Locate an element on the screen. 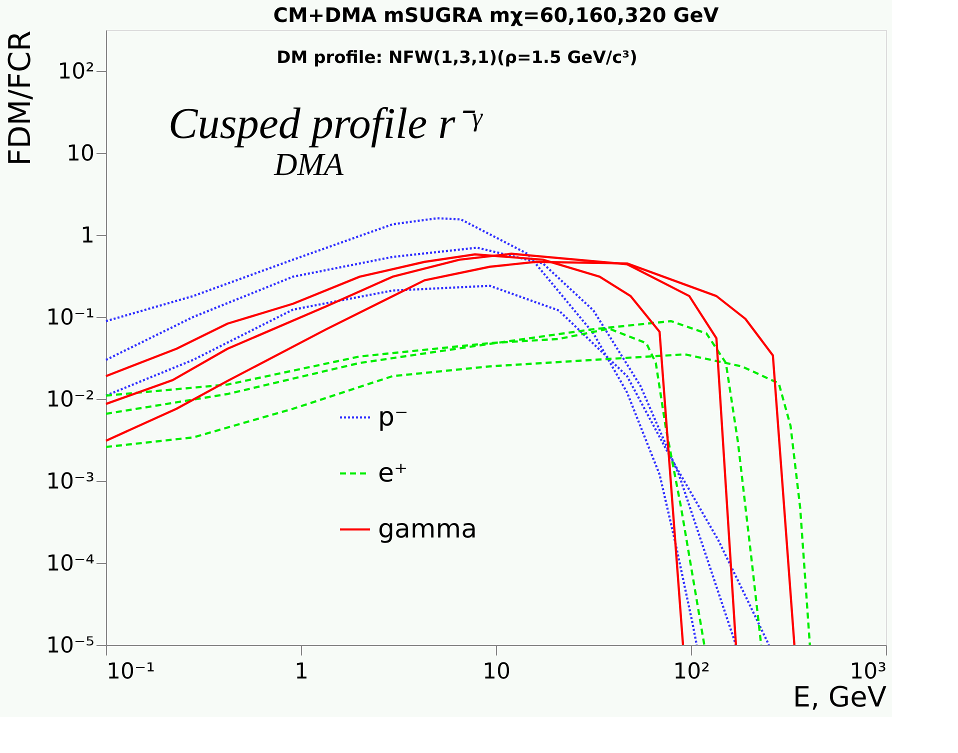 The width and height of the screenshot is (958, 753). x-tick-label: 10² is located at coordinates (691, 672).